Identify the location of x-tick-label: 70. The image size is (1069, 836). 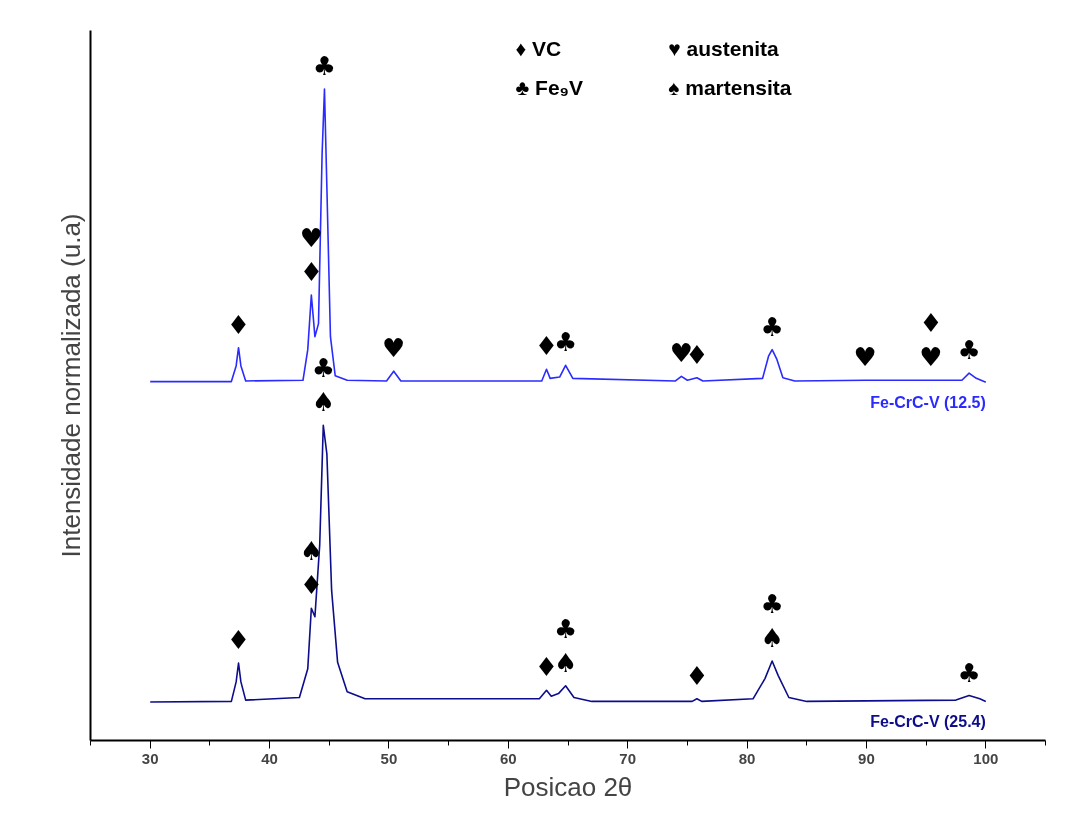
(628, 758).